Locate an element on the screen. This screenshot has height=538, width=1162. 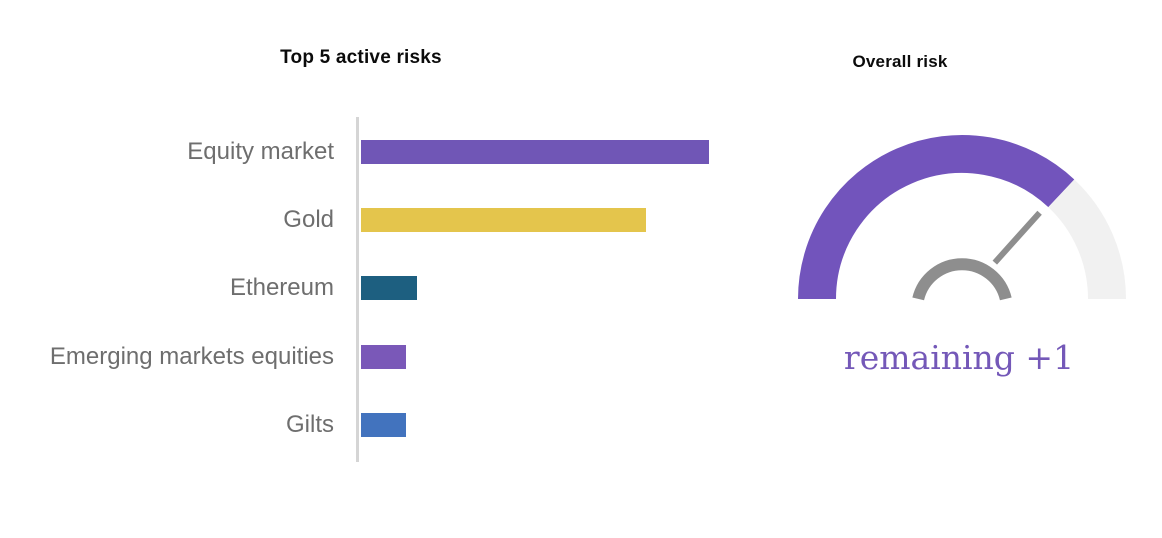
bar-chart-baseline-axis is located at coordinates (357, 289).